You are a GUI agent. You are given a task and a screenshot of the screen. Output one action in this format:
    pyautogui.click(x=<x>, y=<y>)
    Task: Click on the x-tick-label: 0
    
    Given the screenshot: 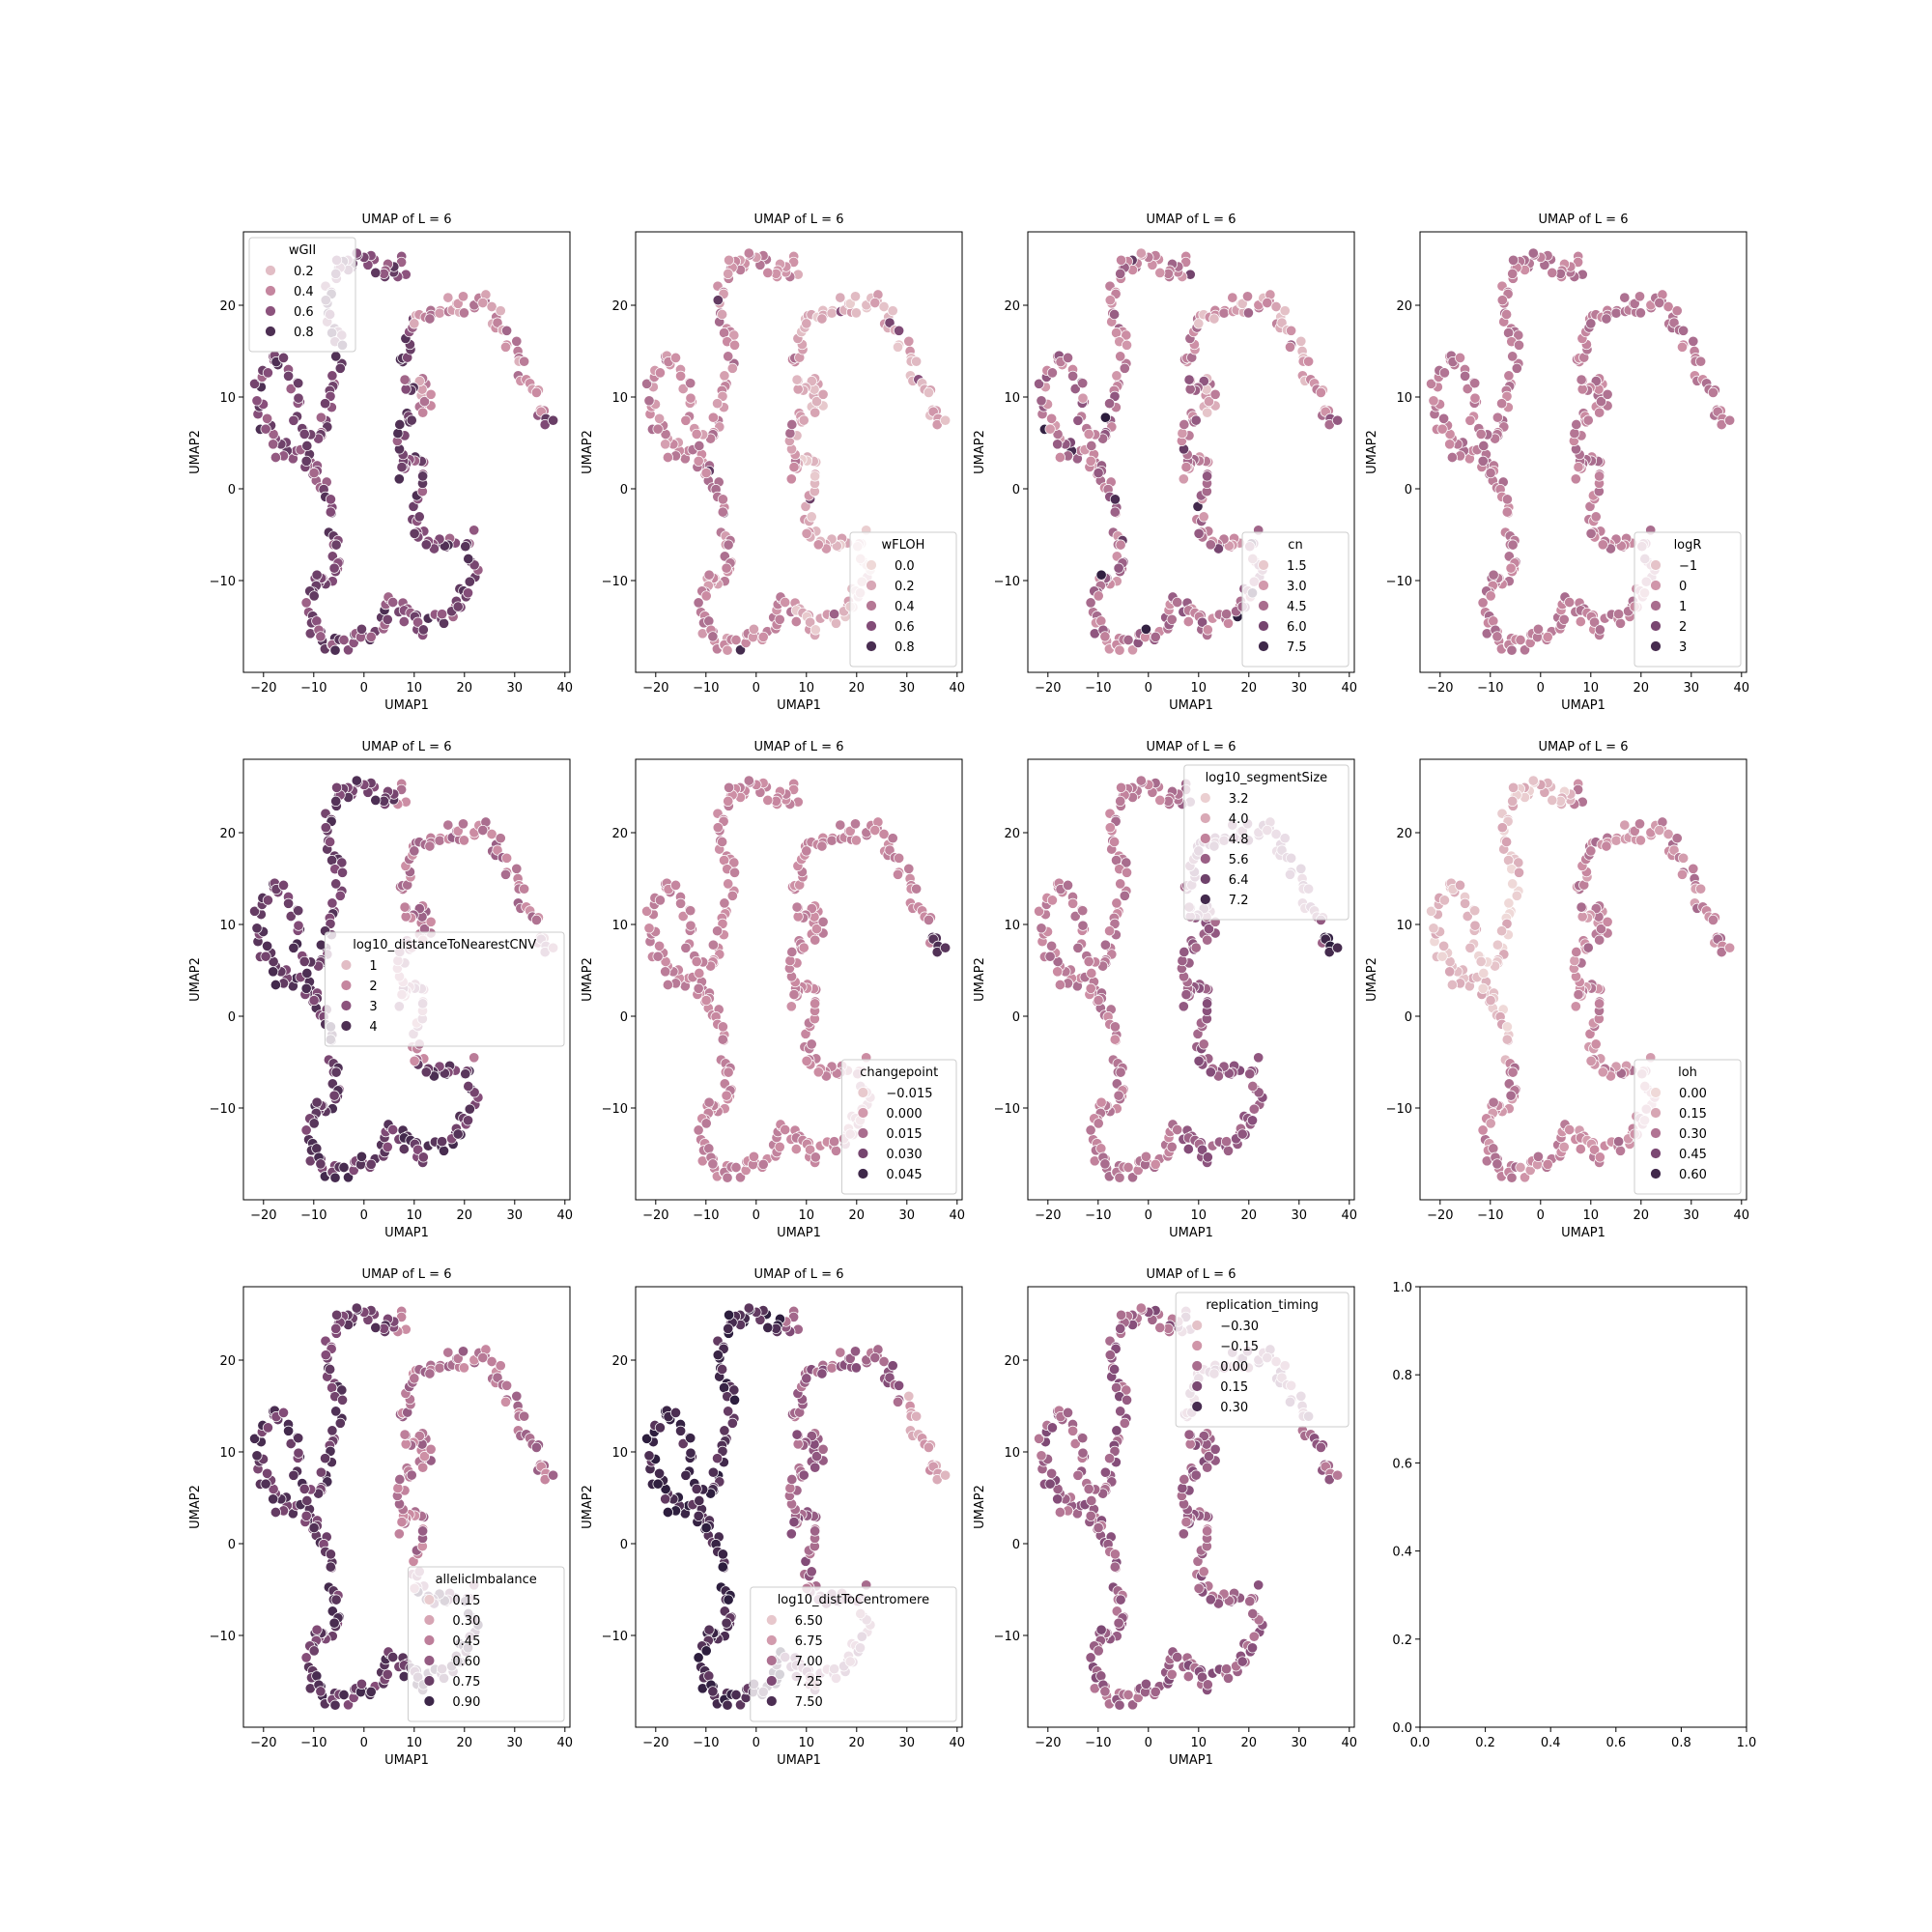 What is the action you would take?
    pyautogui.click(x=756, y=1743)
    